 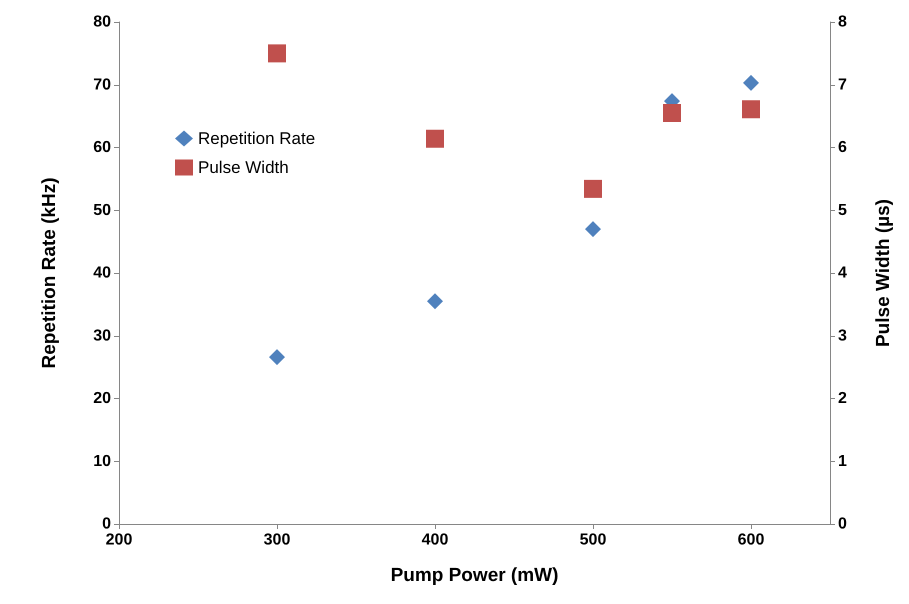 What do you see at coordinates (435, 540) in the screenshot?
I see `x-tick-label: 400` at bounding box center [435, 540].